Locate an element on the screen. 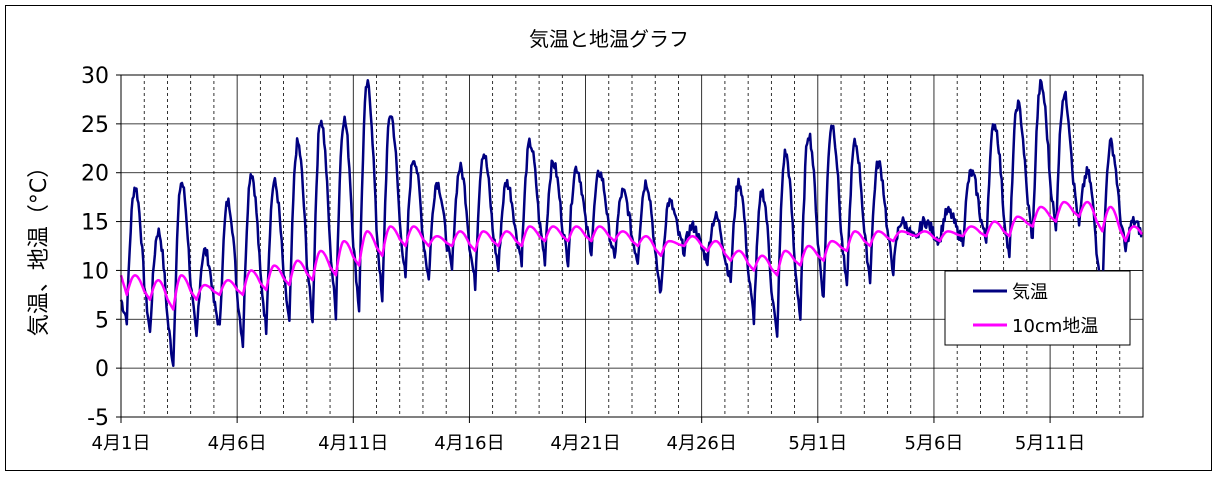  x-tick-label: 5月6日 is located at coordinates (934, 443).